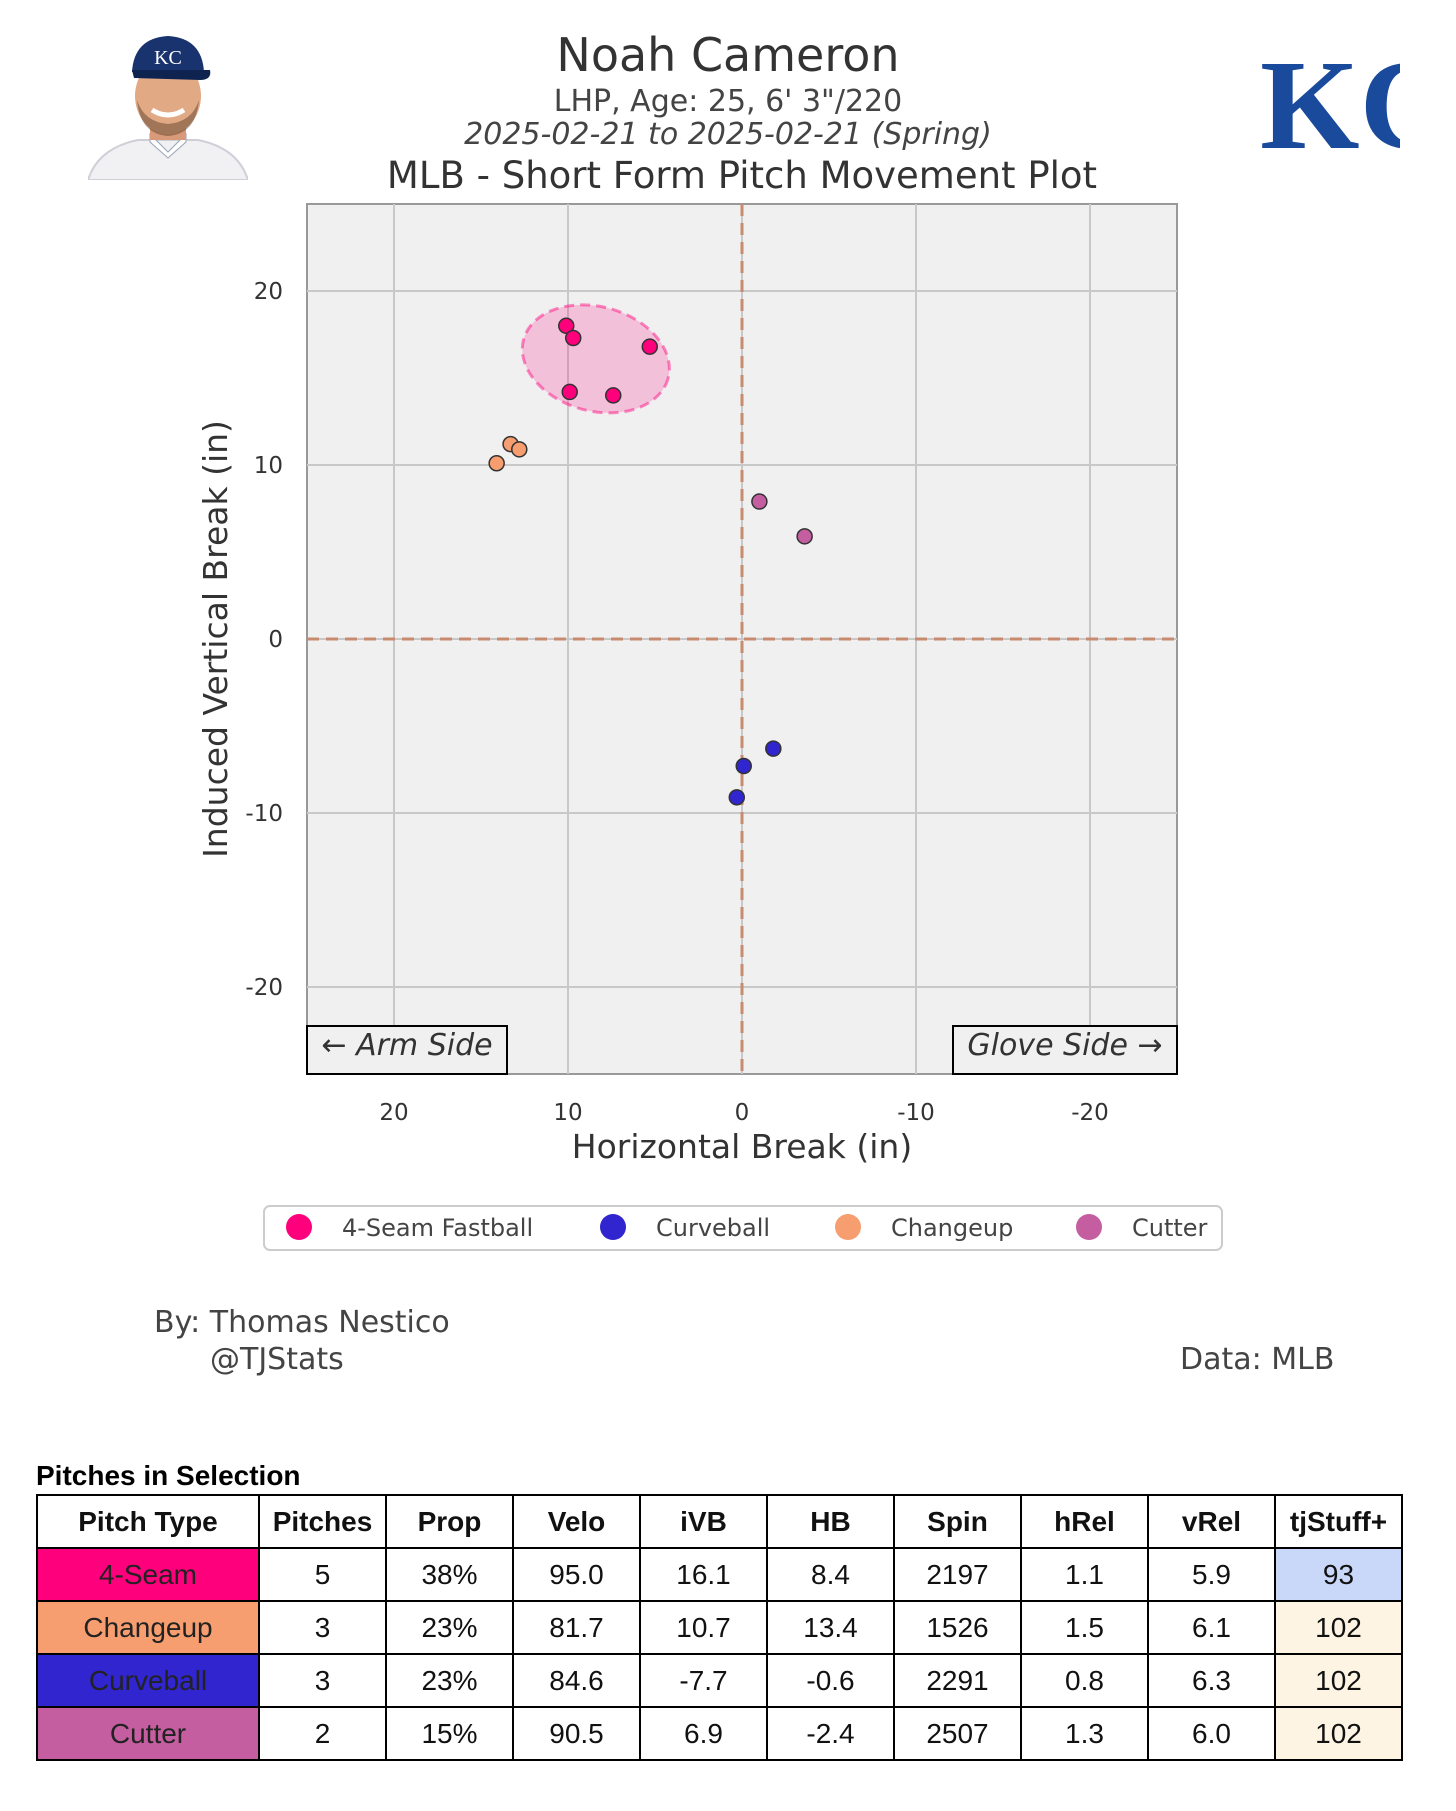  What do you see at coordinates (322, 1574) in the screenshot?
I see `table-cell: 5` at bounding box center [322, 1574].